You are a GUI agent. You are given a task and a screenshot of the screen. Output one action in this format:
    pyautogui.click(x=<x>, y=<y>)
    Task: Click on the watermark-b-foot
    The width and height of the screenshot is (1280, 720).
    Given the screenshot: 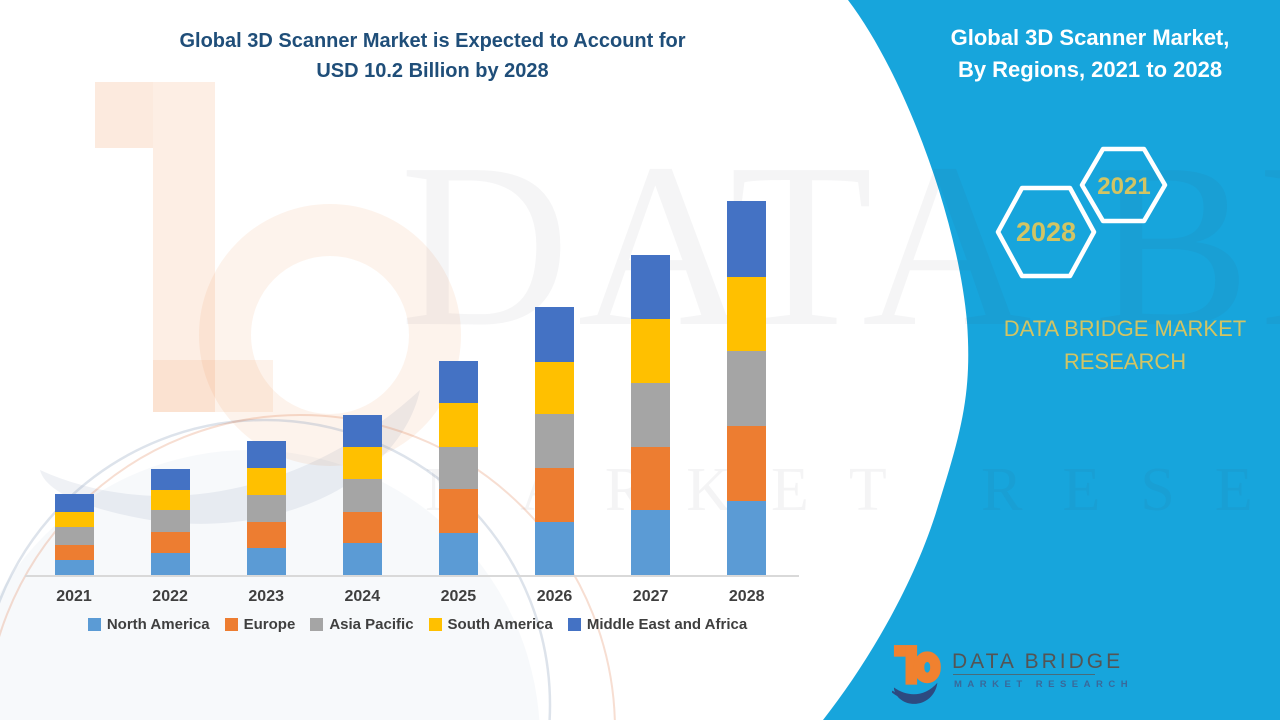 What is the action you would take?
    pyautogui.click(x=213, y=386)
    